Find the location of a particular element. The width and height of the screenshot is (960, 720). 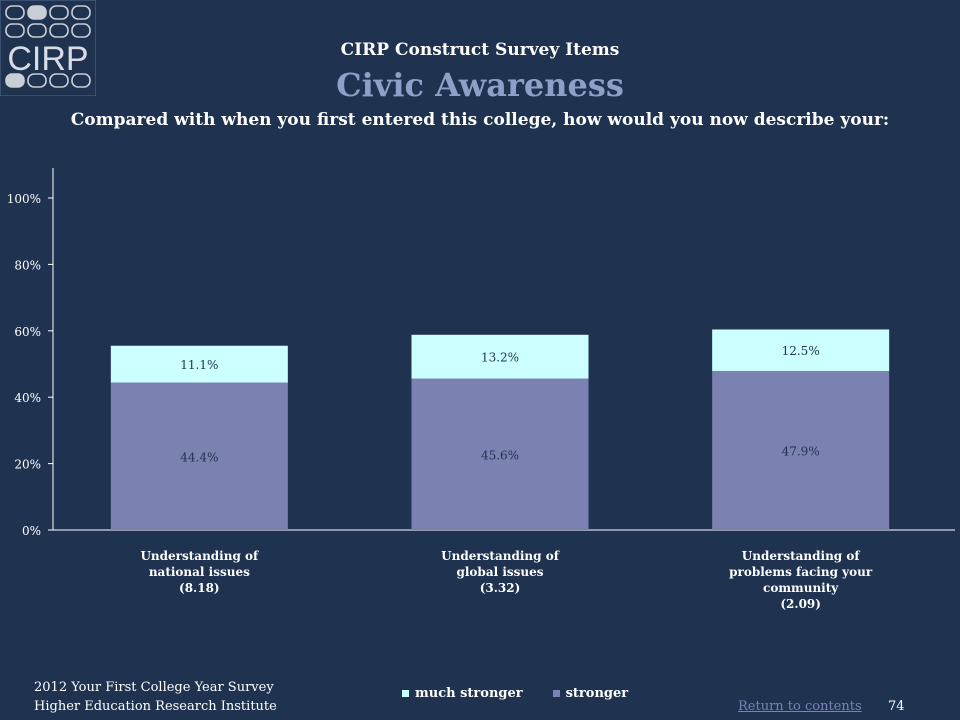

footer-line: 2012 Your First College Year Survey is located at coordinates (154, 687).